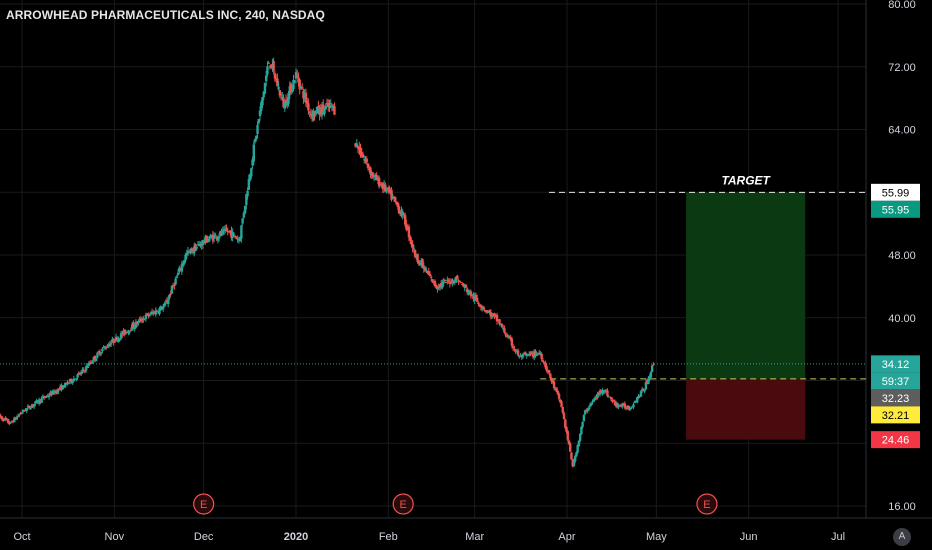 The image size is (932, 550). What do you see at coordinates (746, 285) in the screenshot?
I see `profit-zone` at bounding box center [746, 285].